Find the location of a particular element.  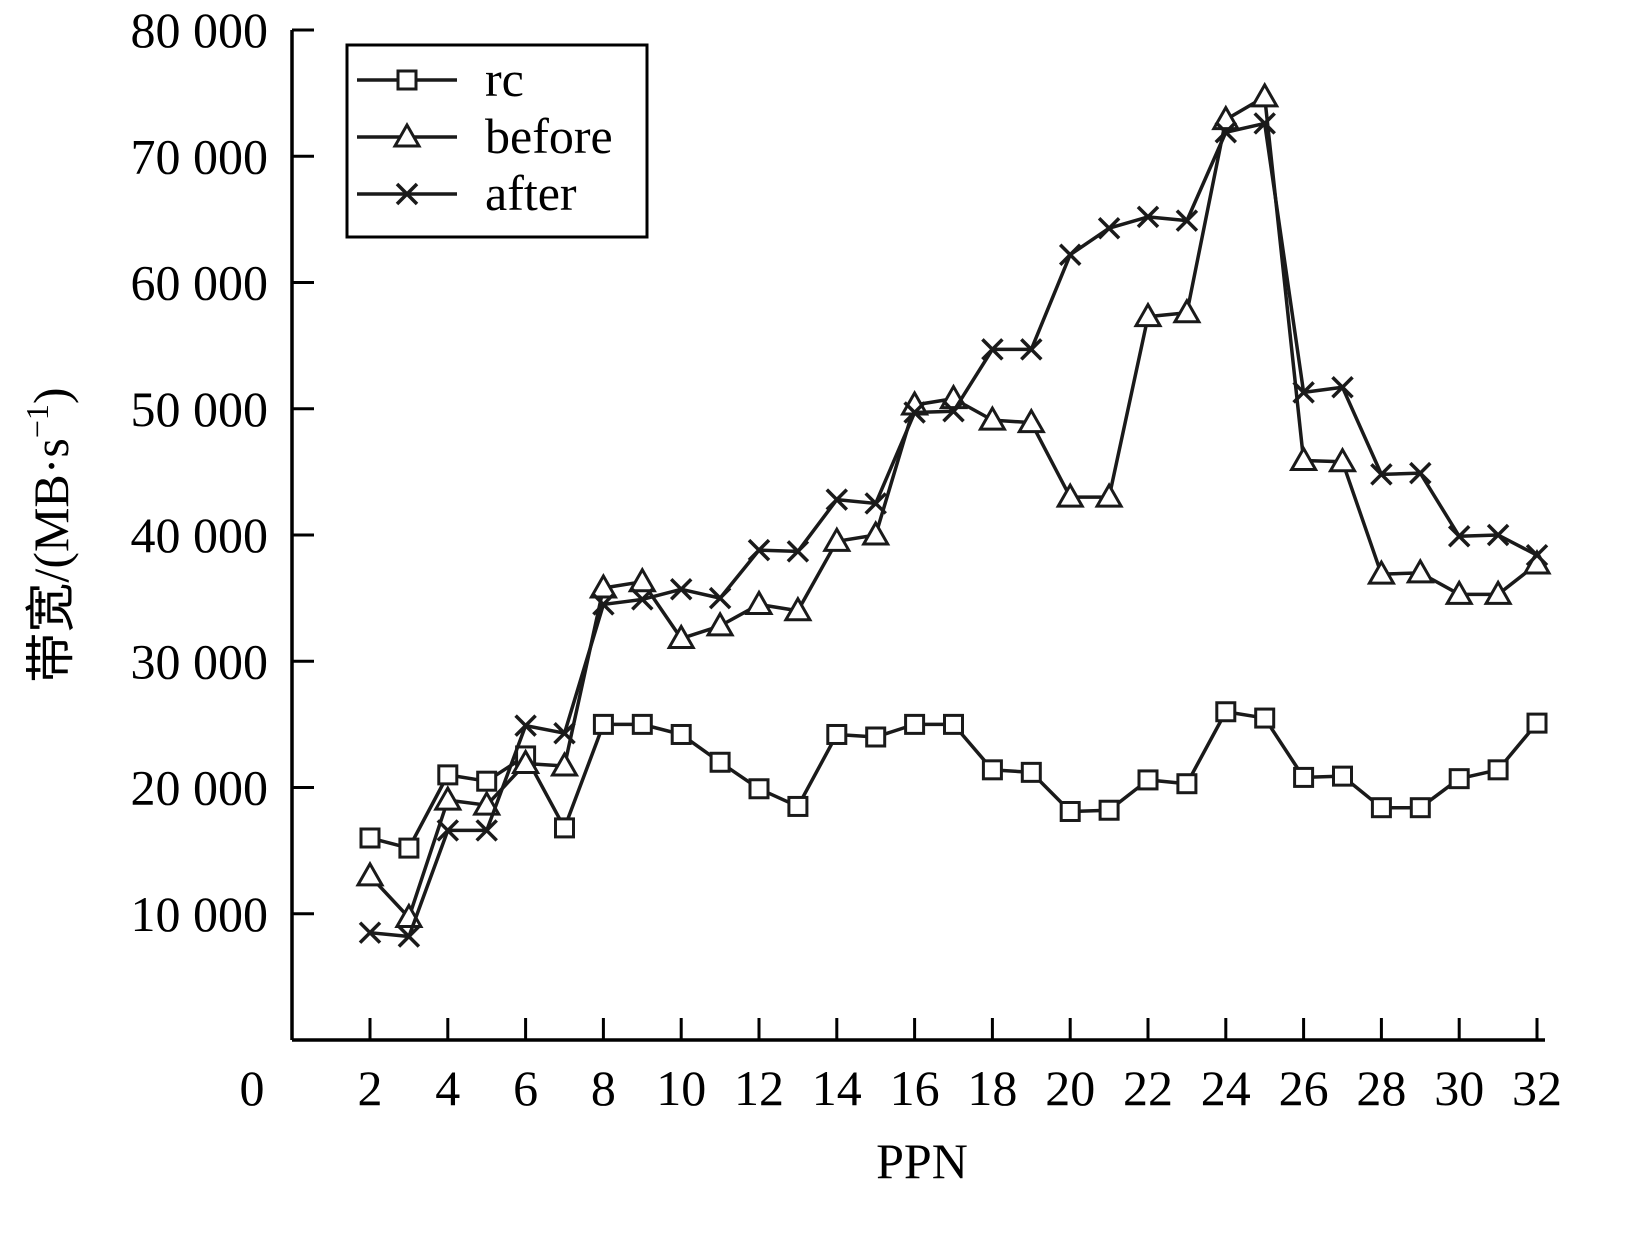

x-tick-label: 14 is located at coordinates (837, 1088).